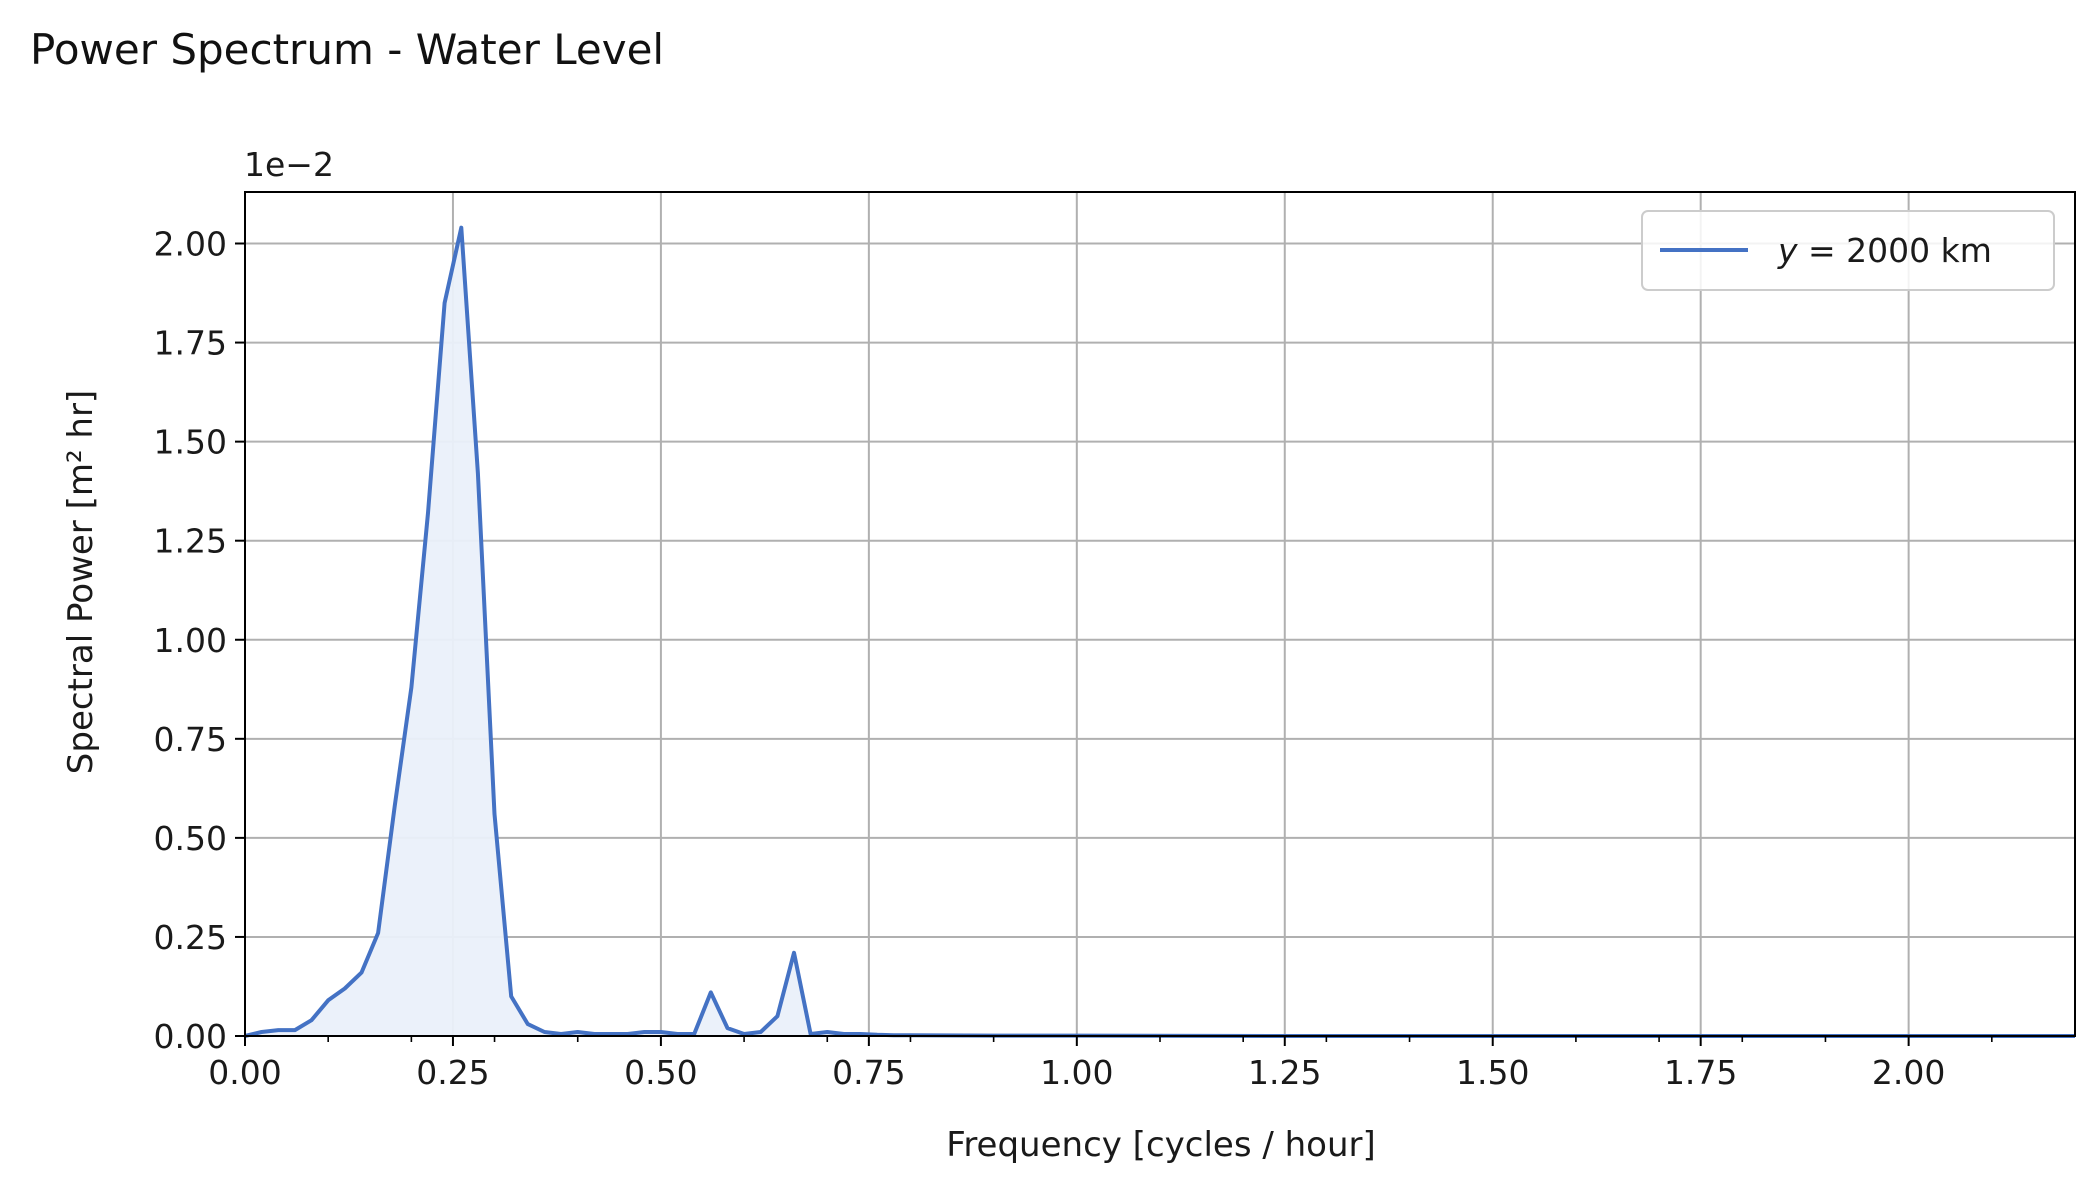  I want to click on x-tick-label: 0.50, so click(660, 1072).